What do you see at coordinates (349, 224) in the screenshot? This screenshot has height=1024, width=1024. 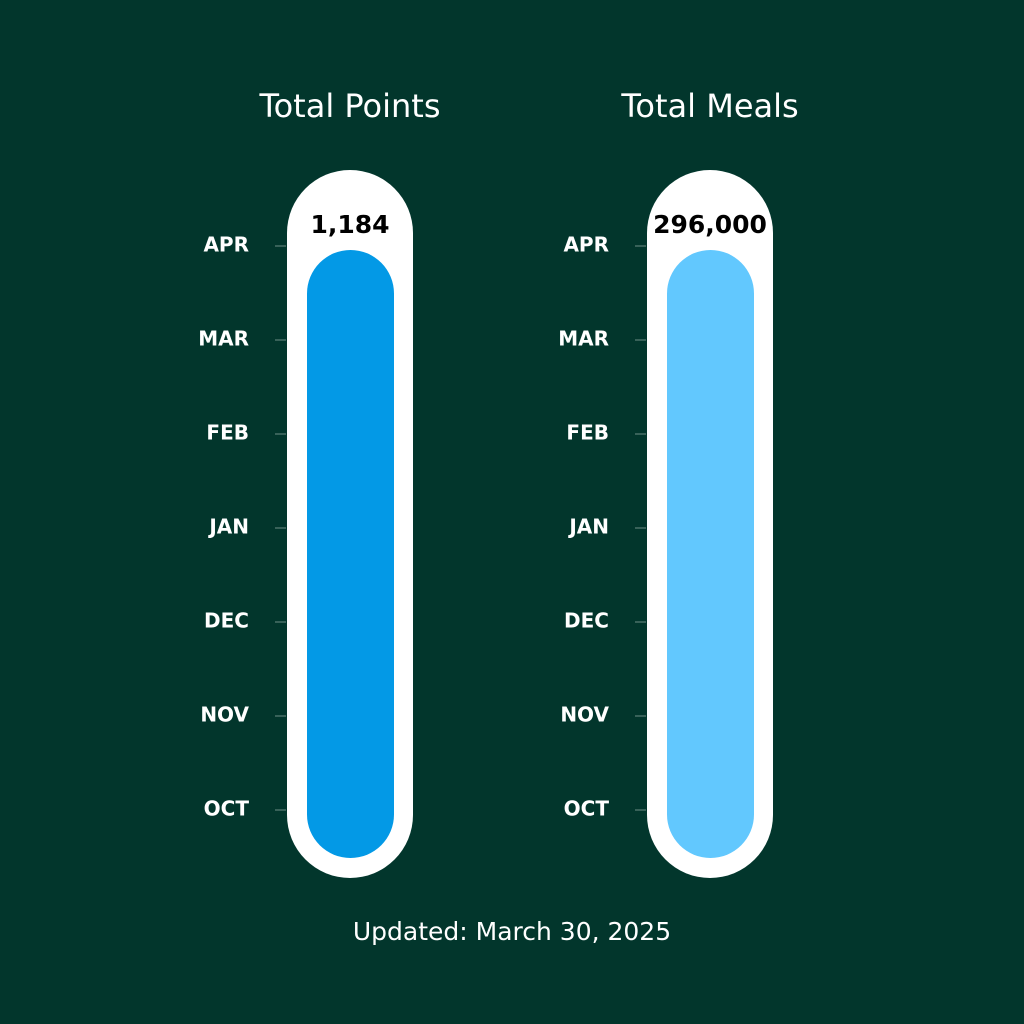 I see `value-label: 1,184` at bounding box center [349, 224].